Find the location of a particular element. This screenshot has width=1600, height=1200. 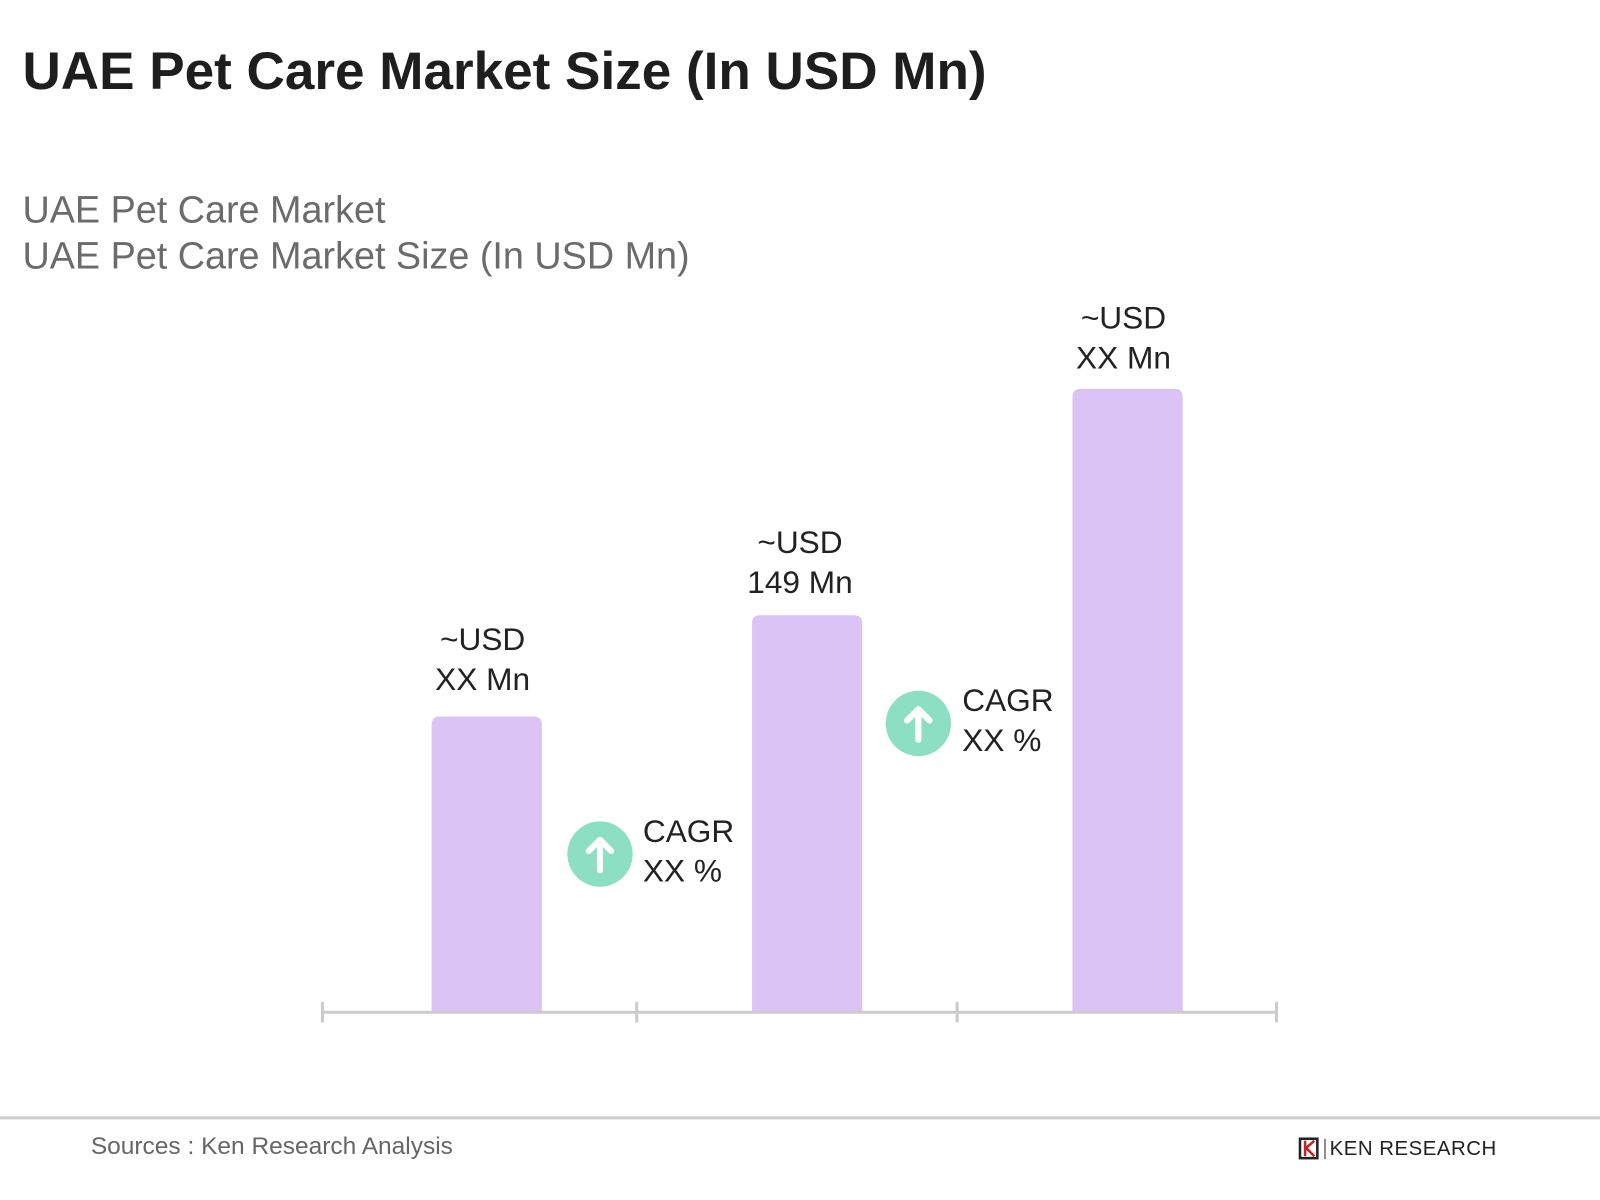

ken-research-logo: KEN RESEARCH is located at coordinates (1397, 1149).